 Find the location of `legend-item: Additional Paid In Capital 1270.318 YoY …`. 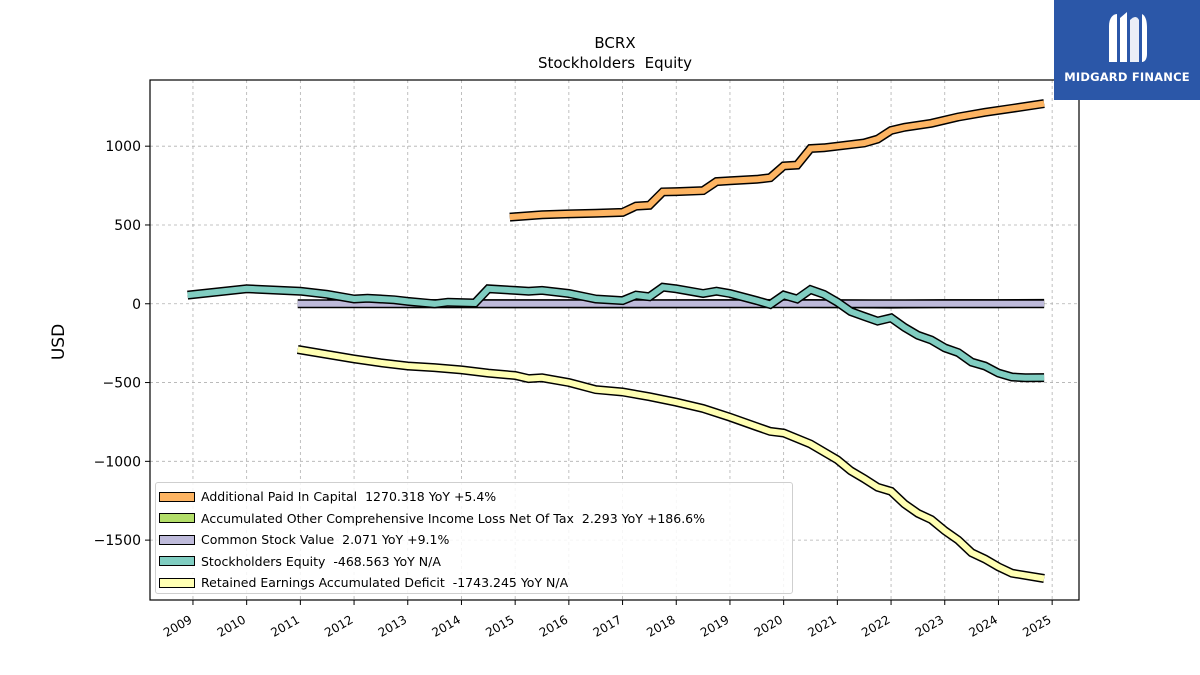

legend-item: Additional Paid In Capital 1270.318 YoY … is located at coordinates (475, 497).